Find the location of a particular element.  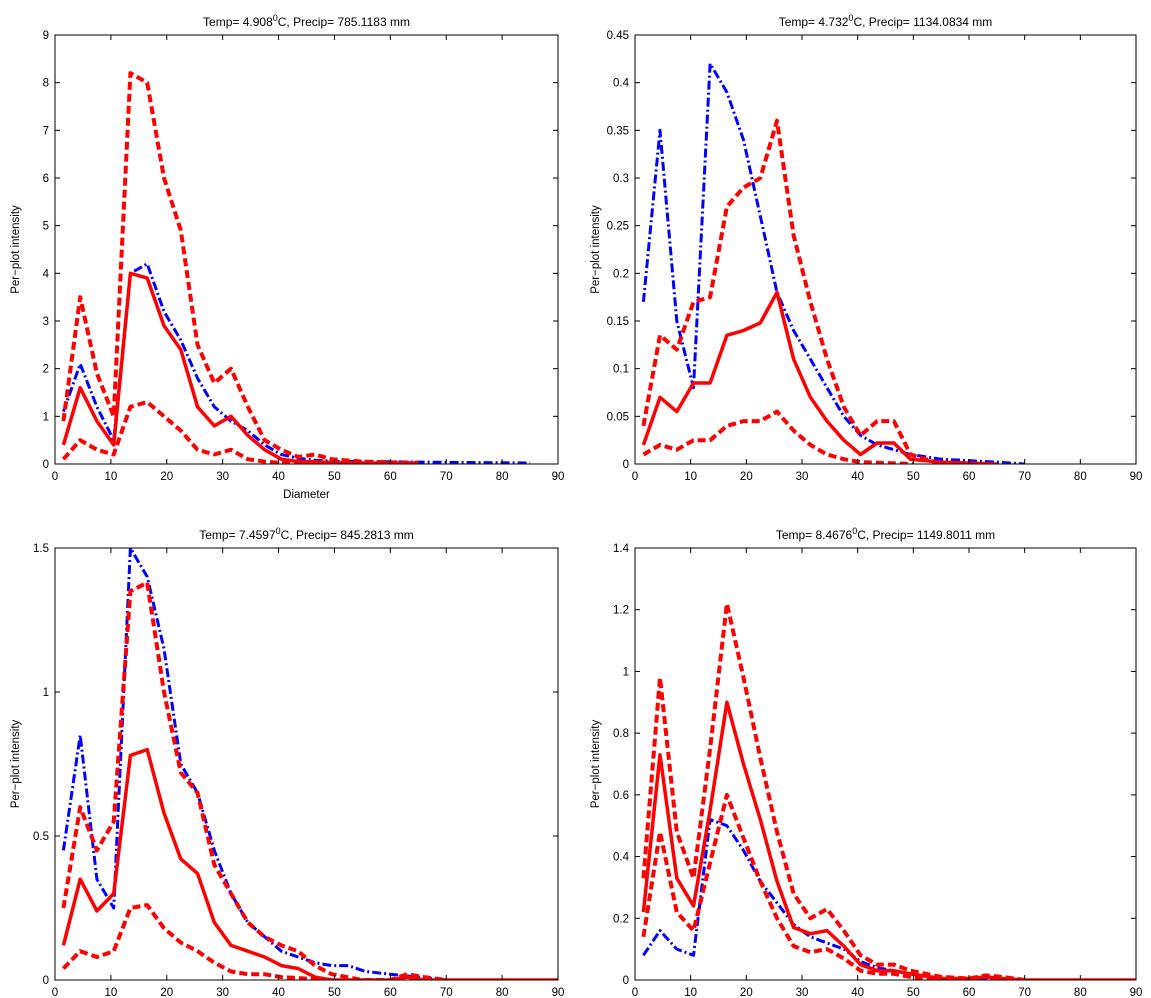

y-tick-label: 4 is located at coordinates (46, 274).